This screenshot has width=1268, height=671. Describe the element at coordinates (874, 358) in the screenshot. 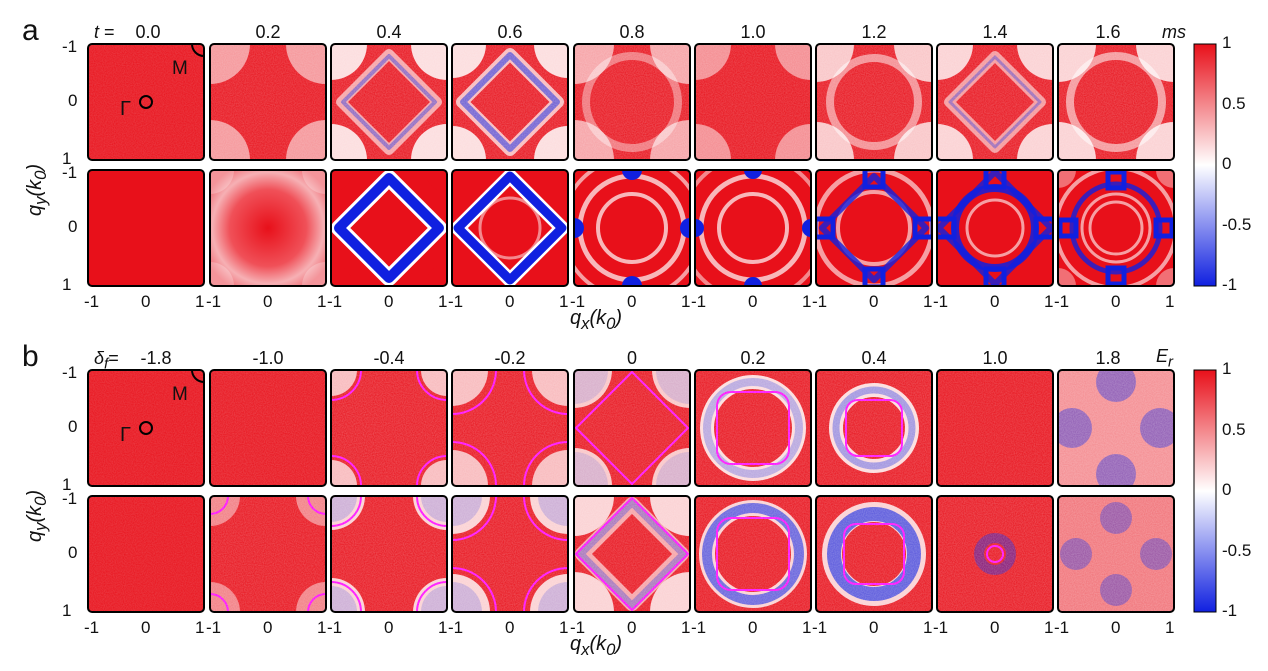

I see `column-label-b: 0.4` at that location.